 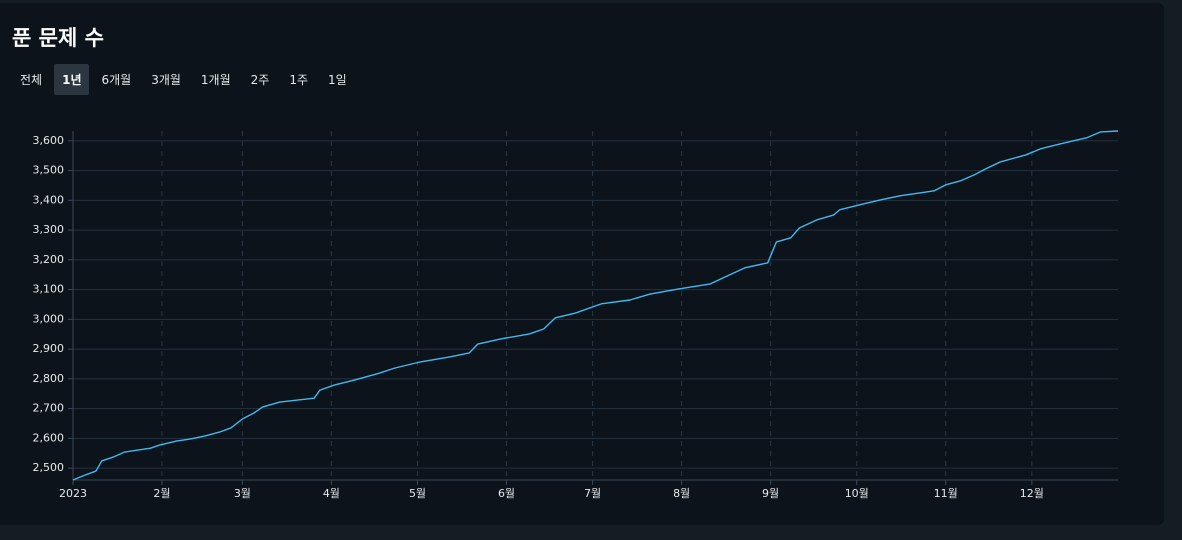 I want to click on range-tab: 3개월, so click(x=166, y=80).